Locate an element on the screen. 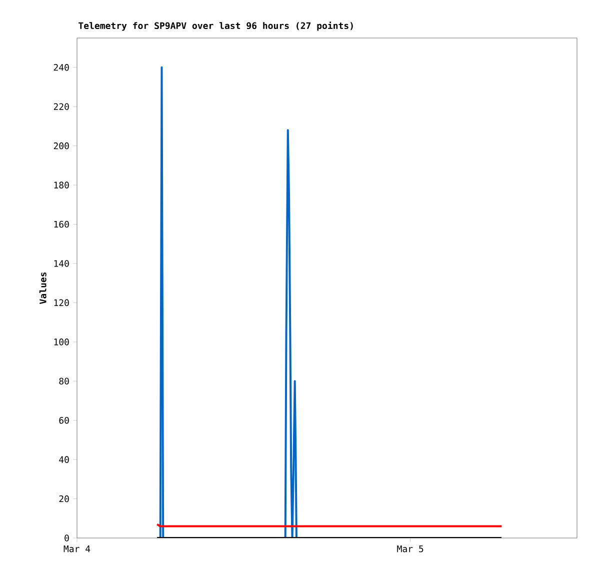  y-tick-label: 220 is located at coordinates (61, 106).